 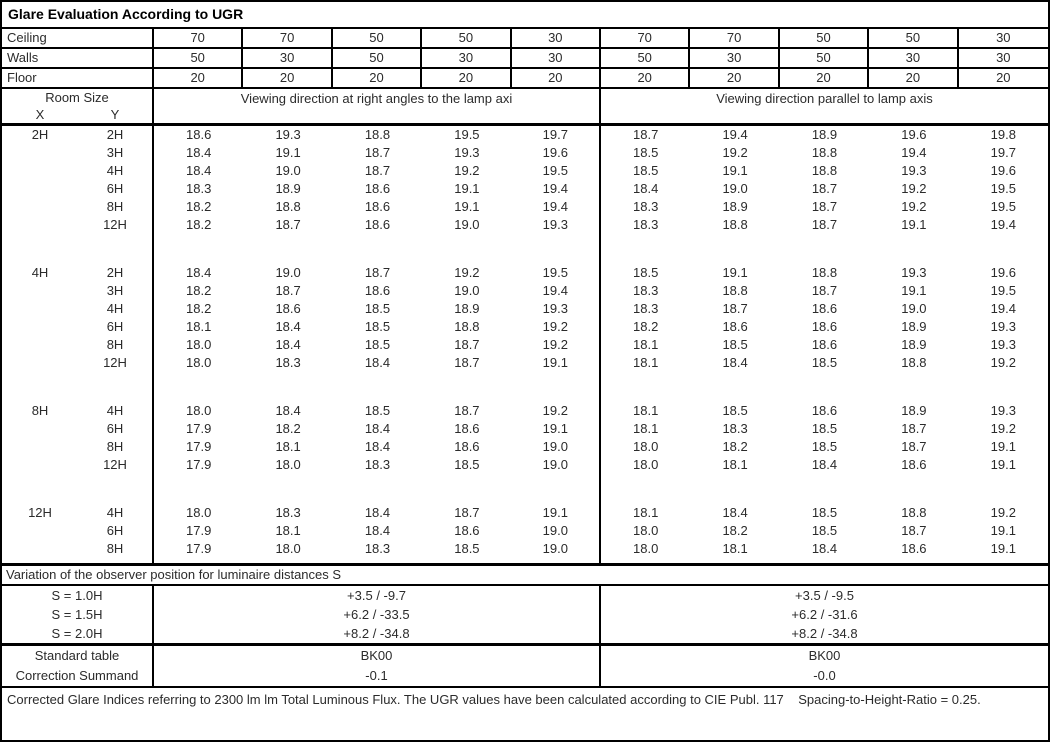 What do you see at coordinates (40, 410) in the screenshot?
I see `room-x-label: 8H` at bounding box center [40, 410].